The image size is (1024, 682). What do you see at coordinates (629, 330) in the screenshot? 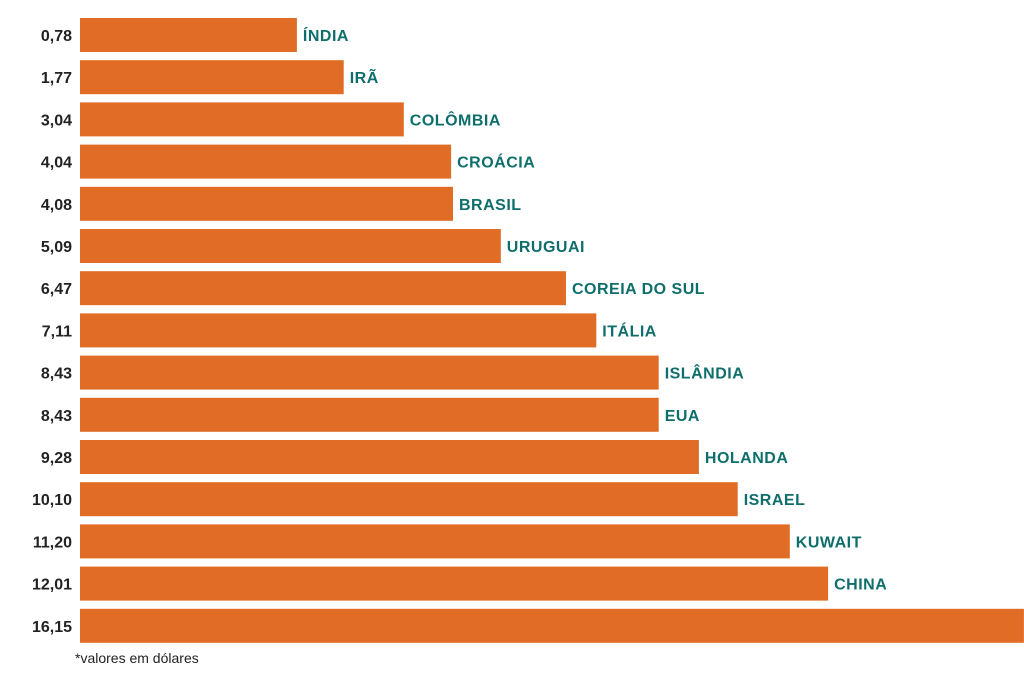
I see `category-label: ITÁLIA` at bounding box center [629, 330].